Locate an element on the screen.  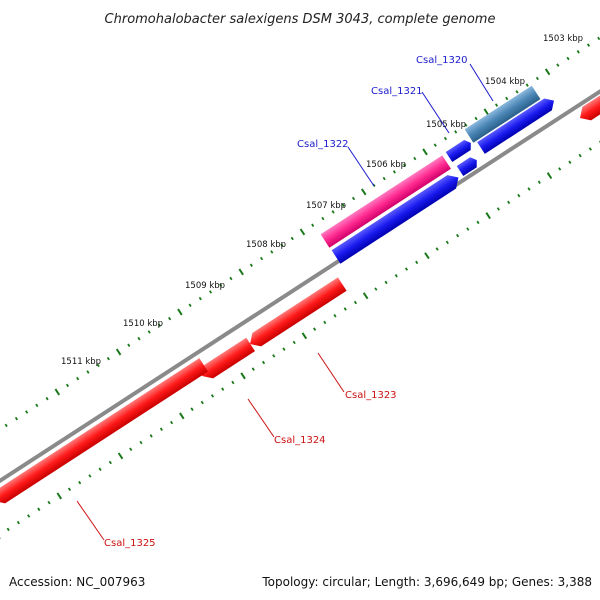
gene-label: Csal_1322 is located at coordinates (323, 144).